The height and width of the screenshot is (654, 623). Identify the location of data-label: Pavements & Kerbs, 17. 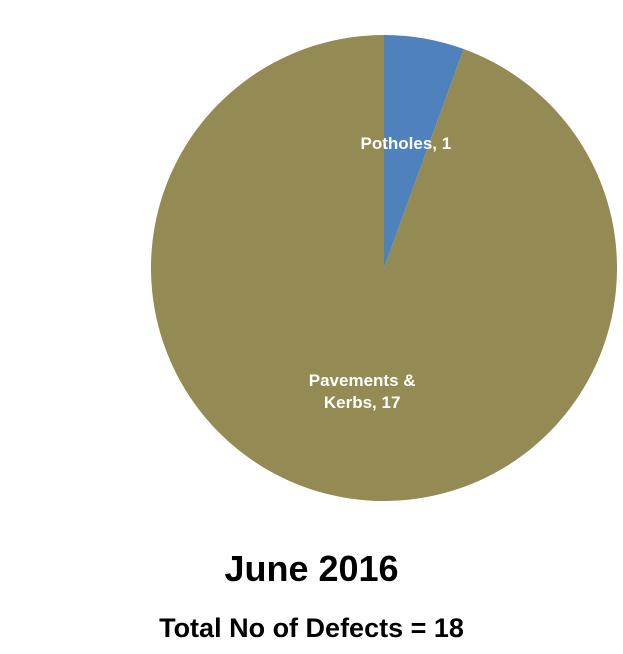
(362, 391).